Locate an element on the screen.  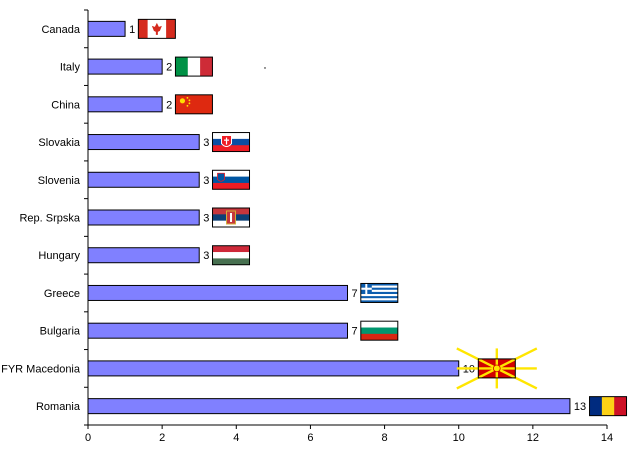
macedonia-flag is located at coordinates (497, 368).